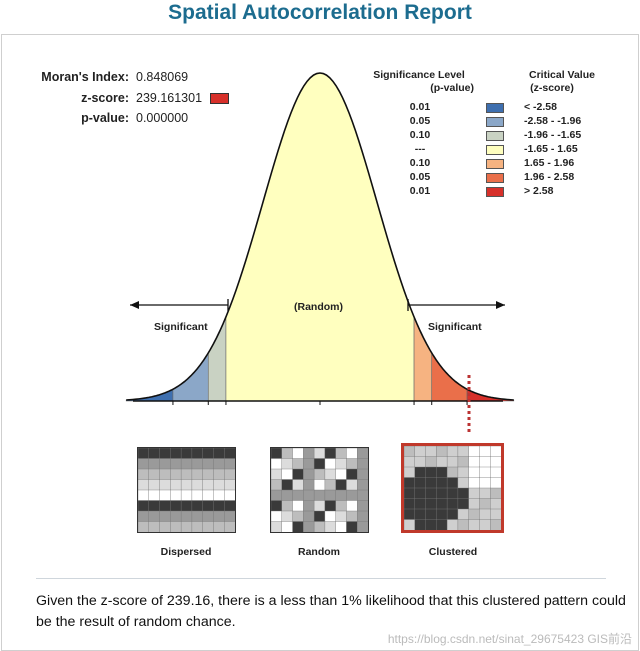  I want to click on random-label: (Random), so click(318, 307).